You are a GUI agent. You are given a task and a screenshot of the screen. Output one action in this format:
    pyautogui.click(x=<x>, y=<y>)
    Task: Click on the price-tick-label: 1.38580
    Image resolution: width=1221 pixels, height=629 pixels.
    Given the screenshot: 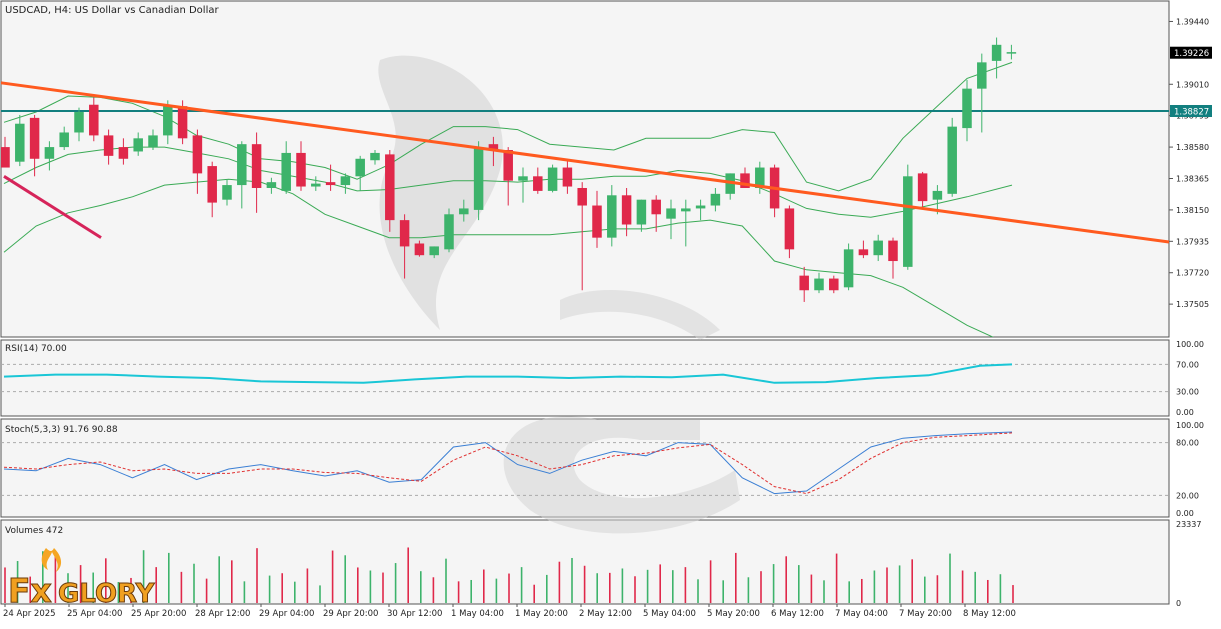 What is the action you would take?
    pyautogui.click(x=1192, y=147)
    